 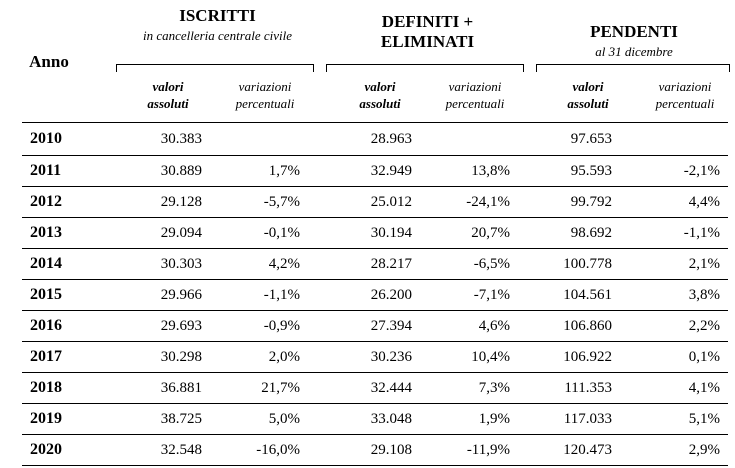 I want to click on cell-pendenti: 98.692, so click(x=591, y=233).